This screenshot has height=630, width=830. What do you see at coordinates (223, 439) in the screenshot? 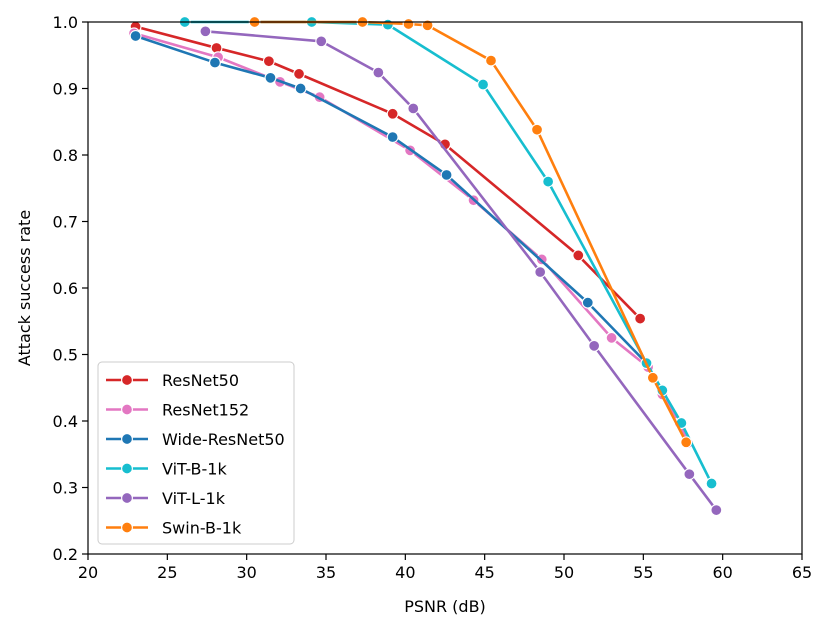
I see `legend-label: Wide-ResNet50` at bounding box center [223, 439].